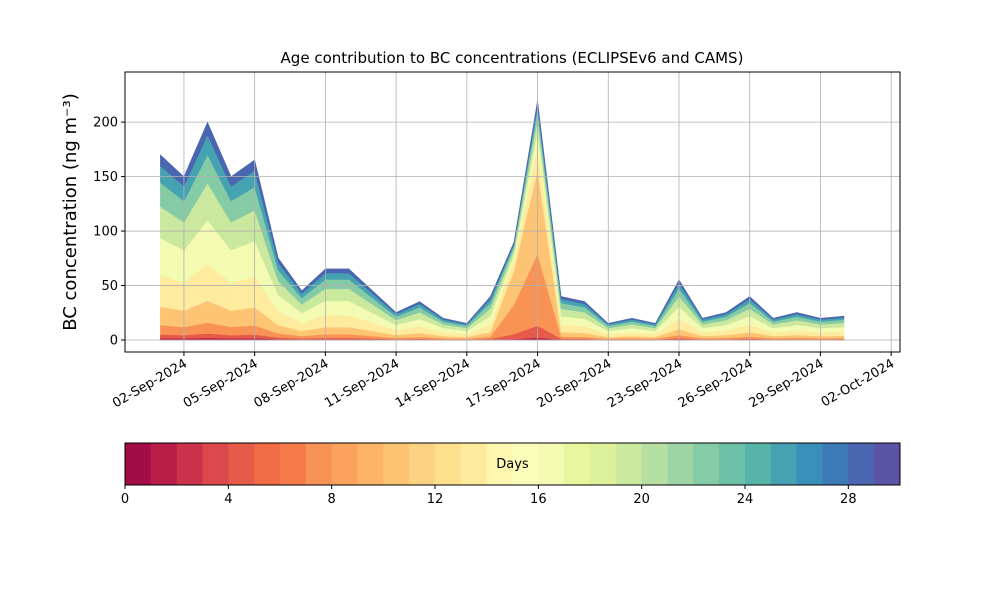 The image size is (1000, 604). Describe the element at coordinates (745, 499) in the screenshot. I see `colorbar-tick-label: 24` at that location.